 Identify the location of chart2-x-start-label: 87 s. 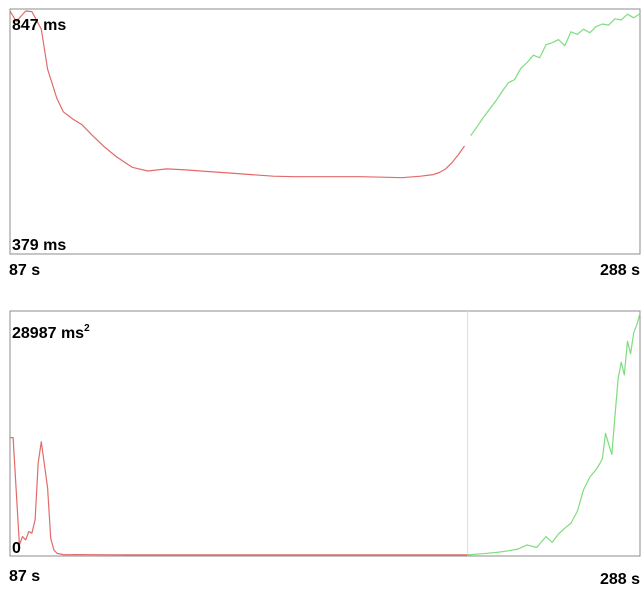
(24, 576).